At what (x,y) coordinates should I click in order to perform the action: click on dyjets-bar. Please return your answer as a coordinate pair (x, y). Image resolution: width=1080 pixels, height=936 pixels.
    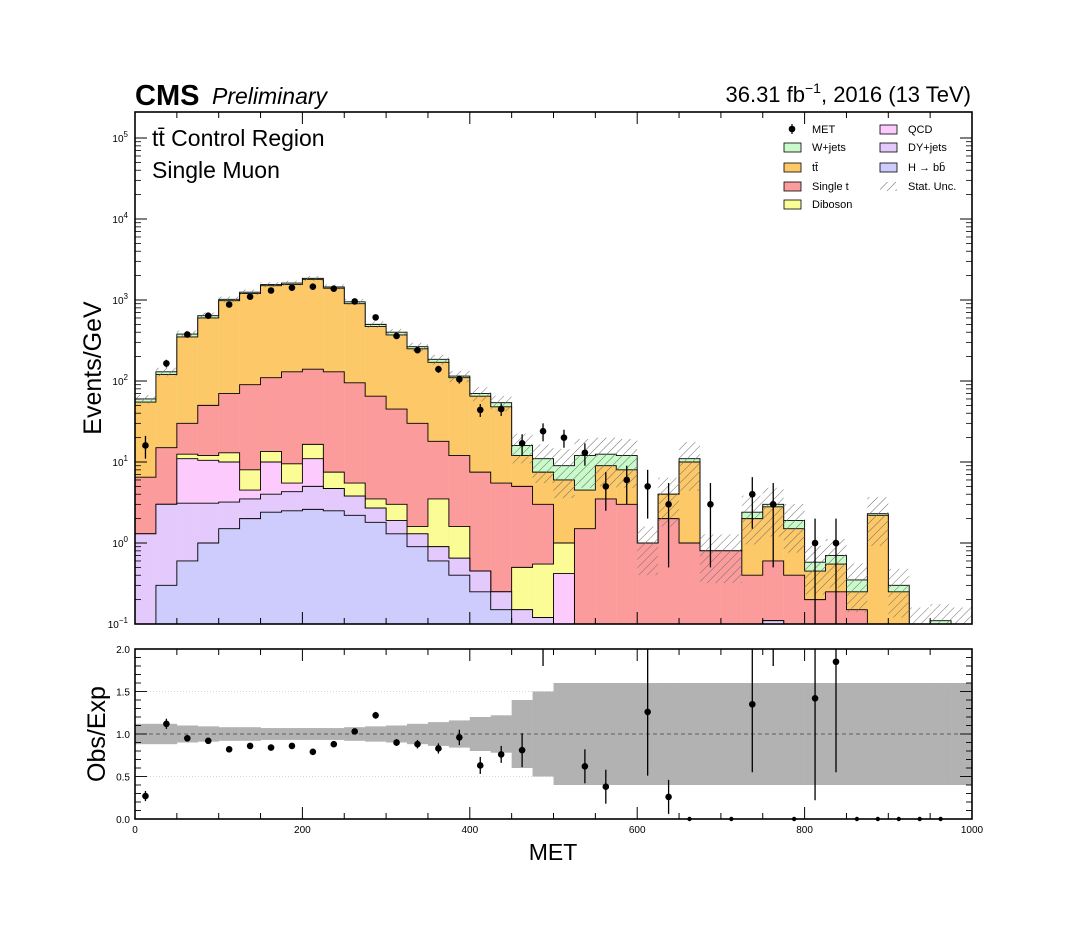
    Looking at the image, I should click on (773, 622).